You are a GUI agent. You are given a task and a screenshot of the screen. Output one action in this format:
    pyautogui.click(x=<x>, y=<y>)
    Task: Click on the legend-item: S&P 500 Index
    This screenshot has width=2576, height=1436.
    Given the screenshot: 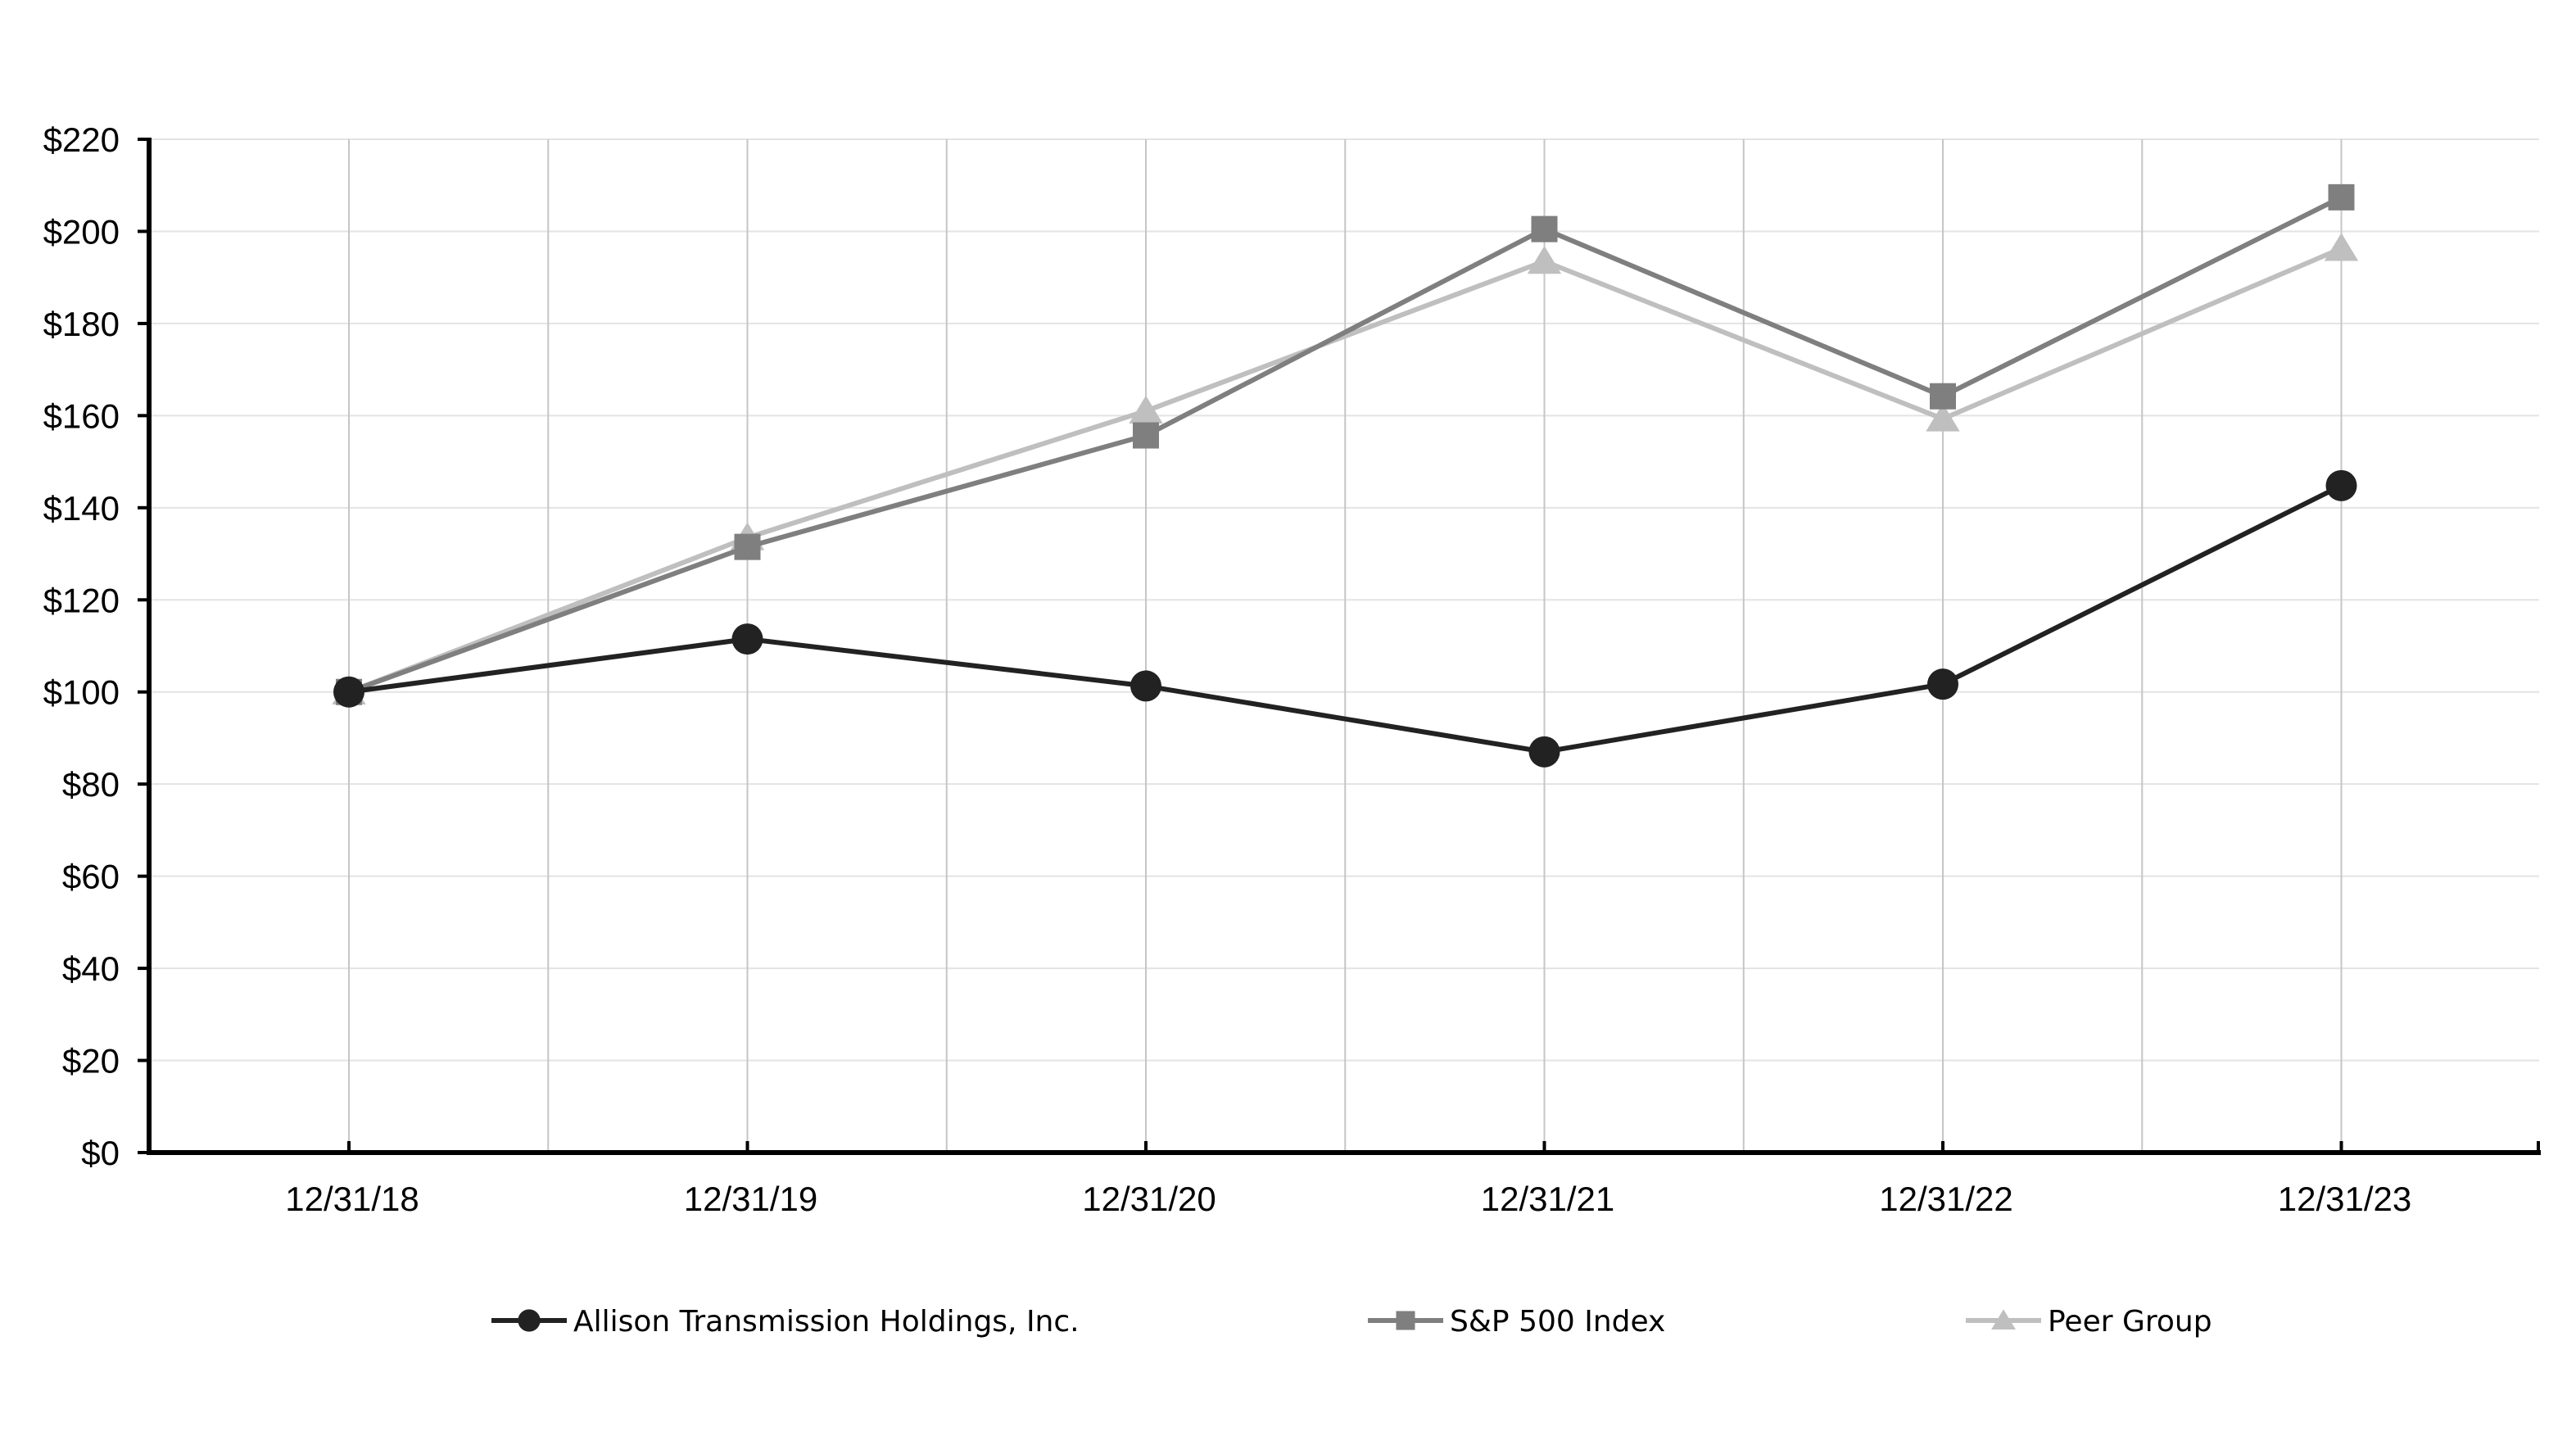 What is the action you would take?
    pyautogui.click(x=1516, y=1322)
    